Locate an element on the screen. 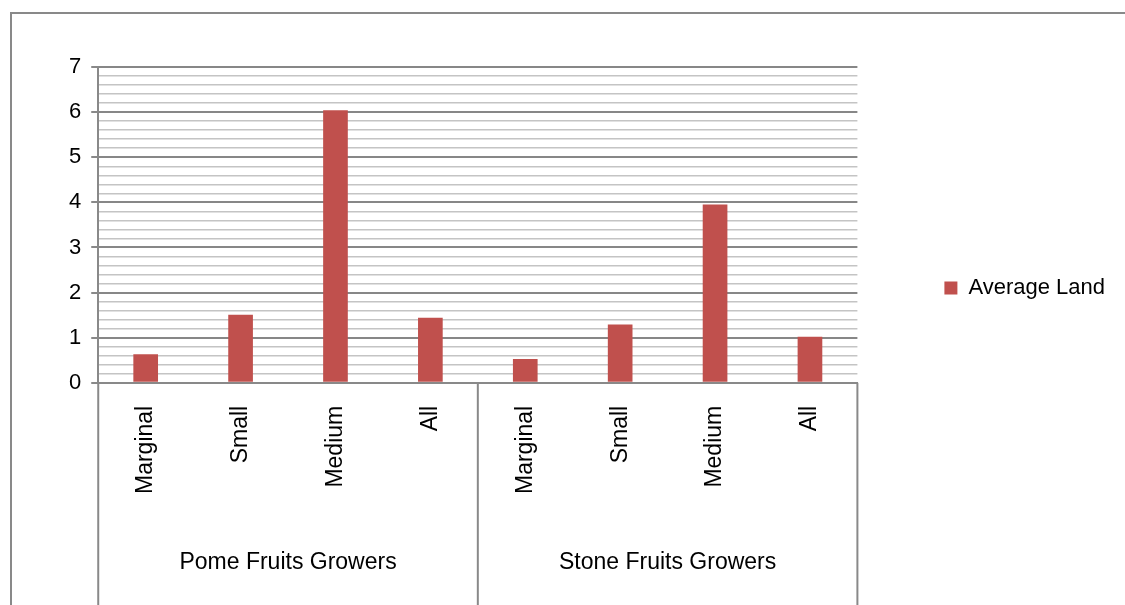 The height and width of the screenshot is (605, 1125). y-tick-label: 0 is located at coordinates (75, 381).